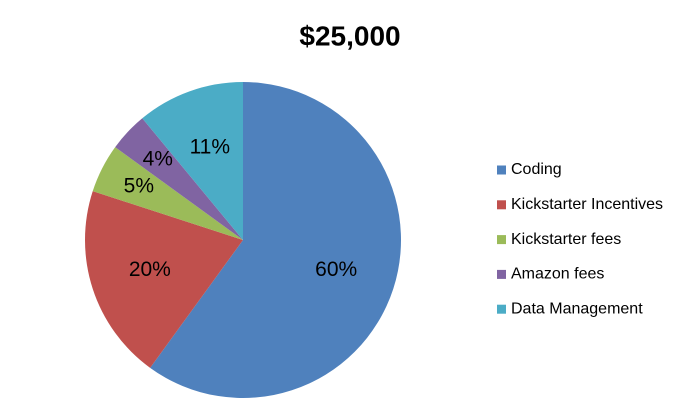 Image resolution: width=700 pixels, height=419 pixels. What do you see at coordinates (577, 308) in the screenshot?
I see `legend-label: Data Management` at bounding box center [577, 308].